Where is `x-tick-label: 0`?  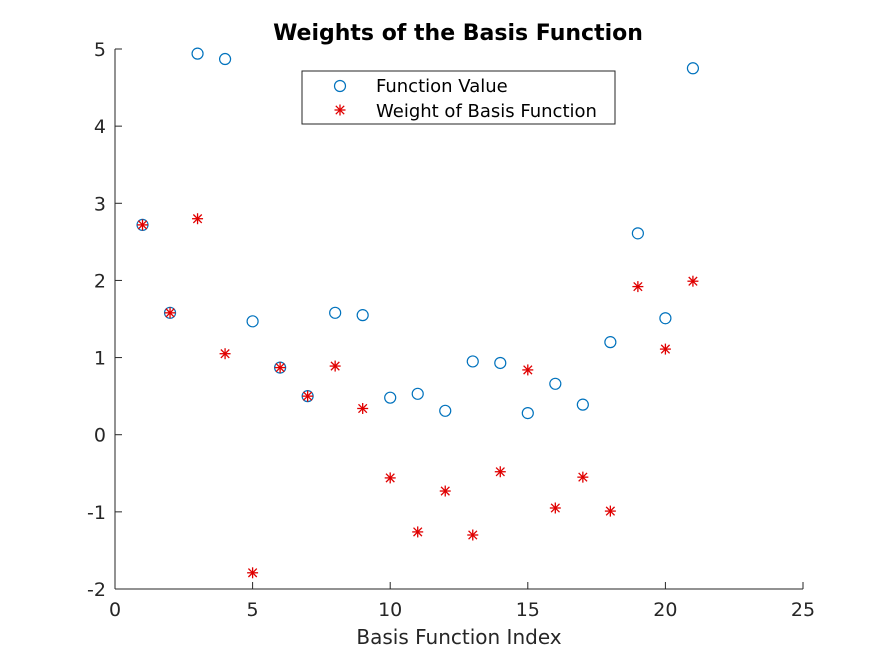 x-tick-label: 0 is located at coordinates (115, 610).